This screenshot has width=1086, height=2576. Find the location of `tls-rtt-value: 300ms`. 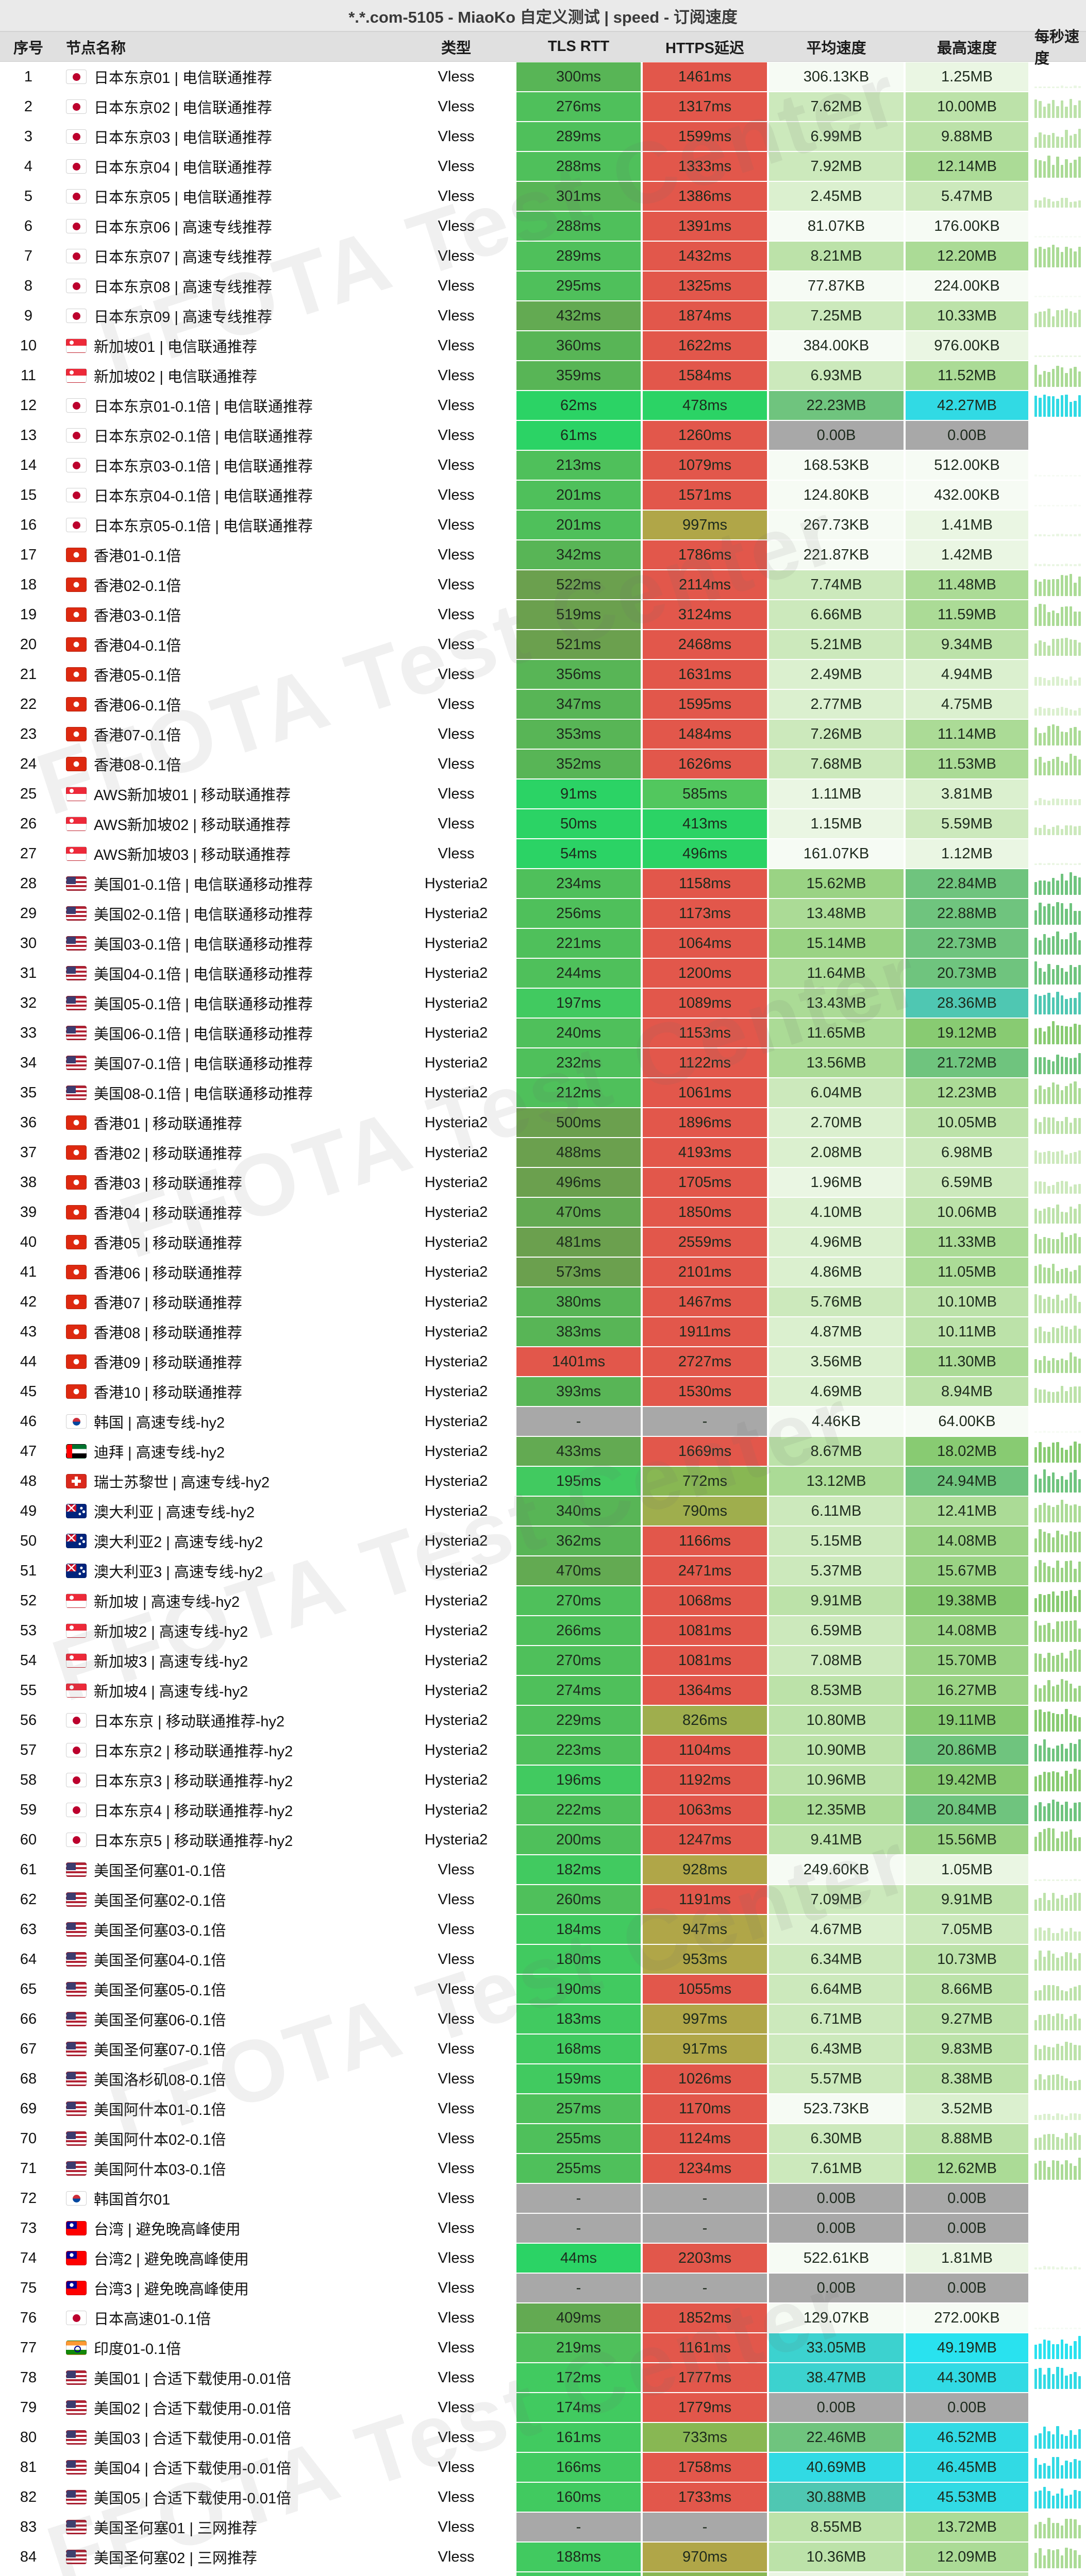

tls-rtt-value: 300ms is located at coordinates (578, 76).